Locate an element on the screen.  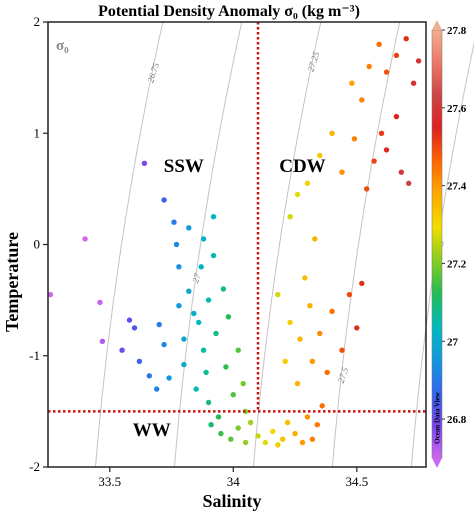
x-tick-label: 34 is located at coordinates (234, 481).